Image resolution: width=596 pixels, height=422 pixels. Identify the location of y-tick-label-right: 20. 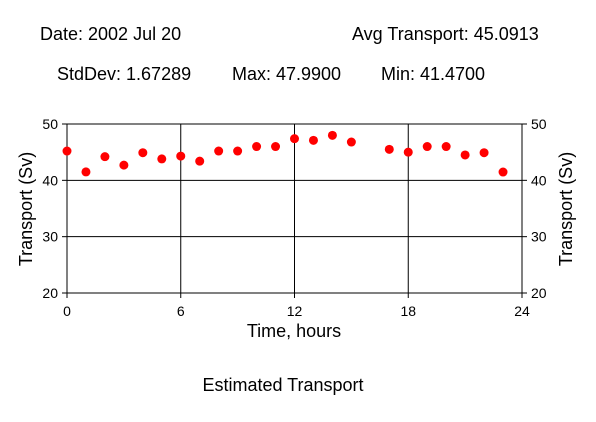
(539, 293).